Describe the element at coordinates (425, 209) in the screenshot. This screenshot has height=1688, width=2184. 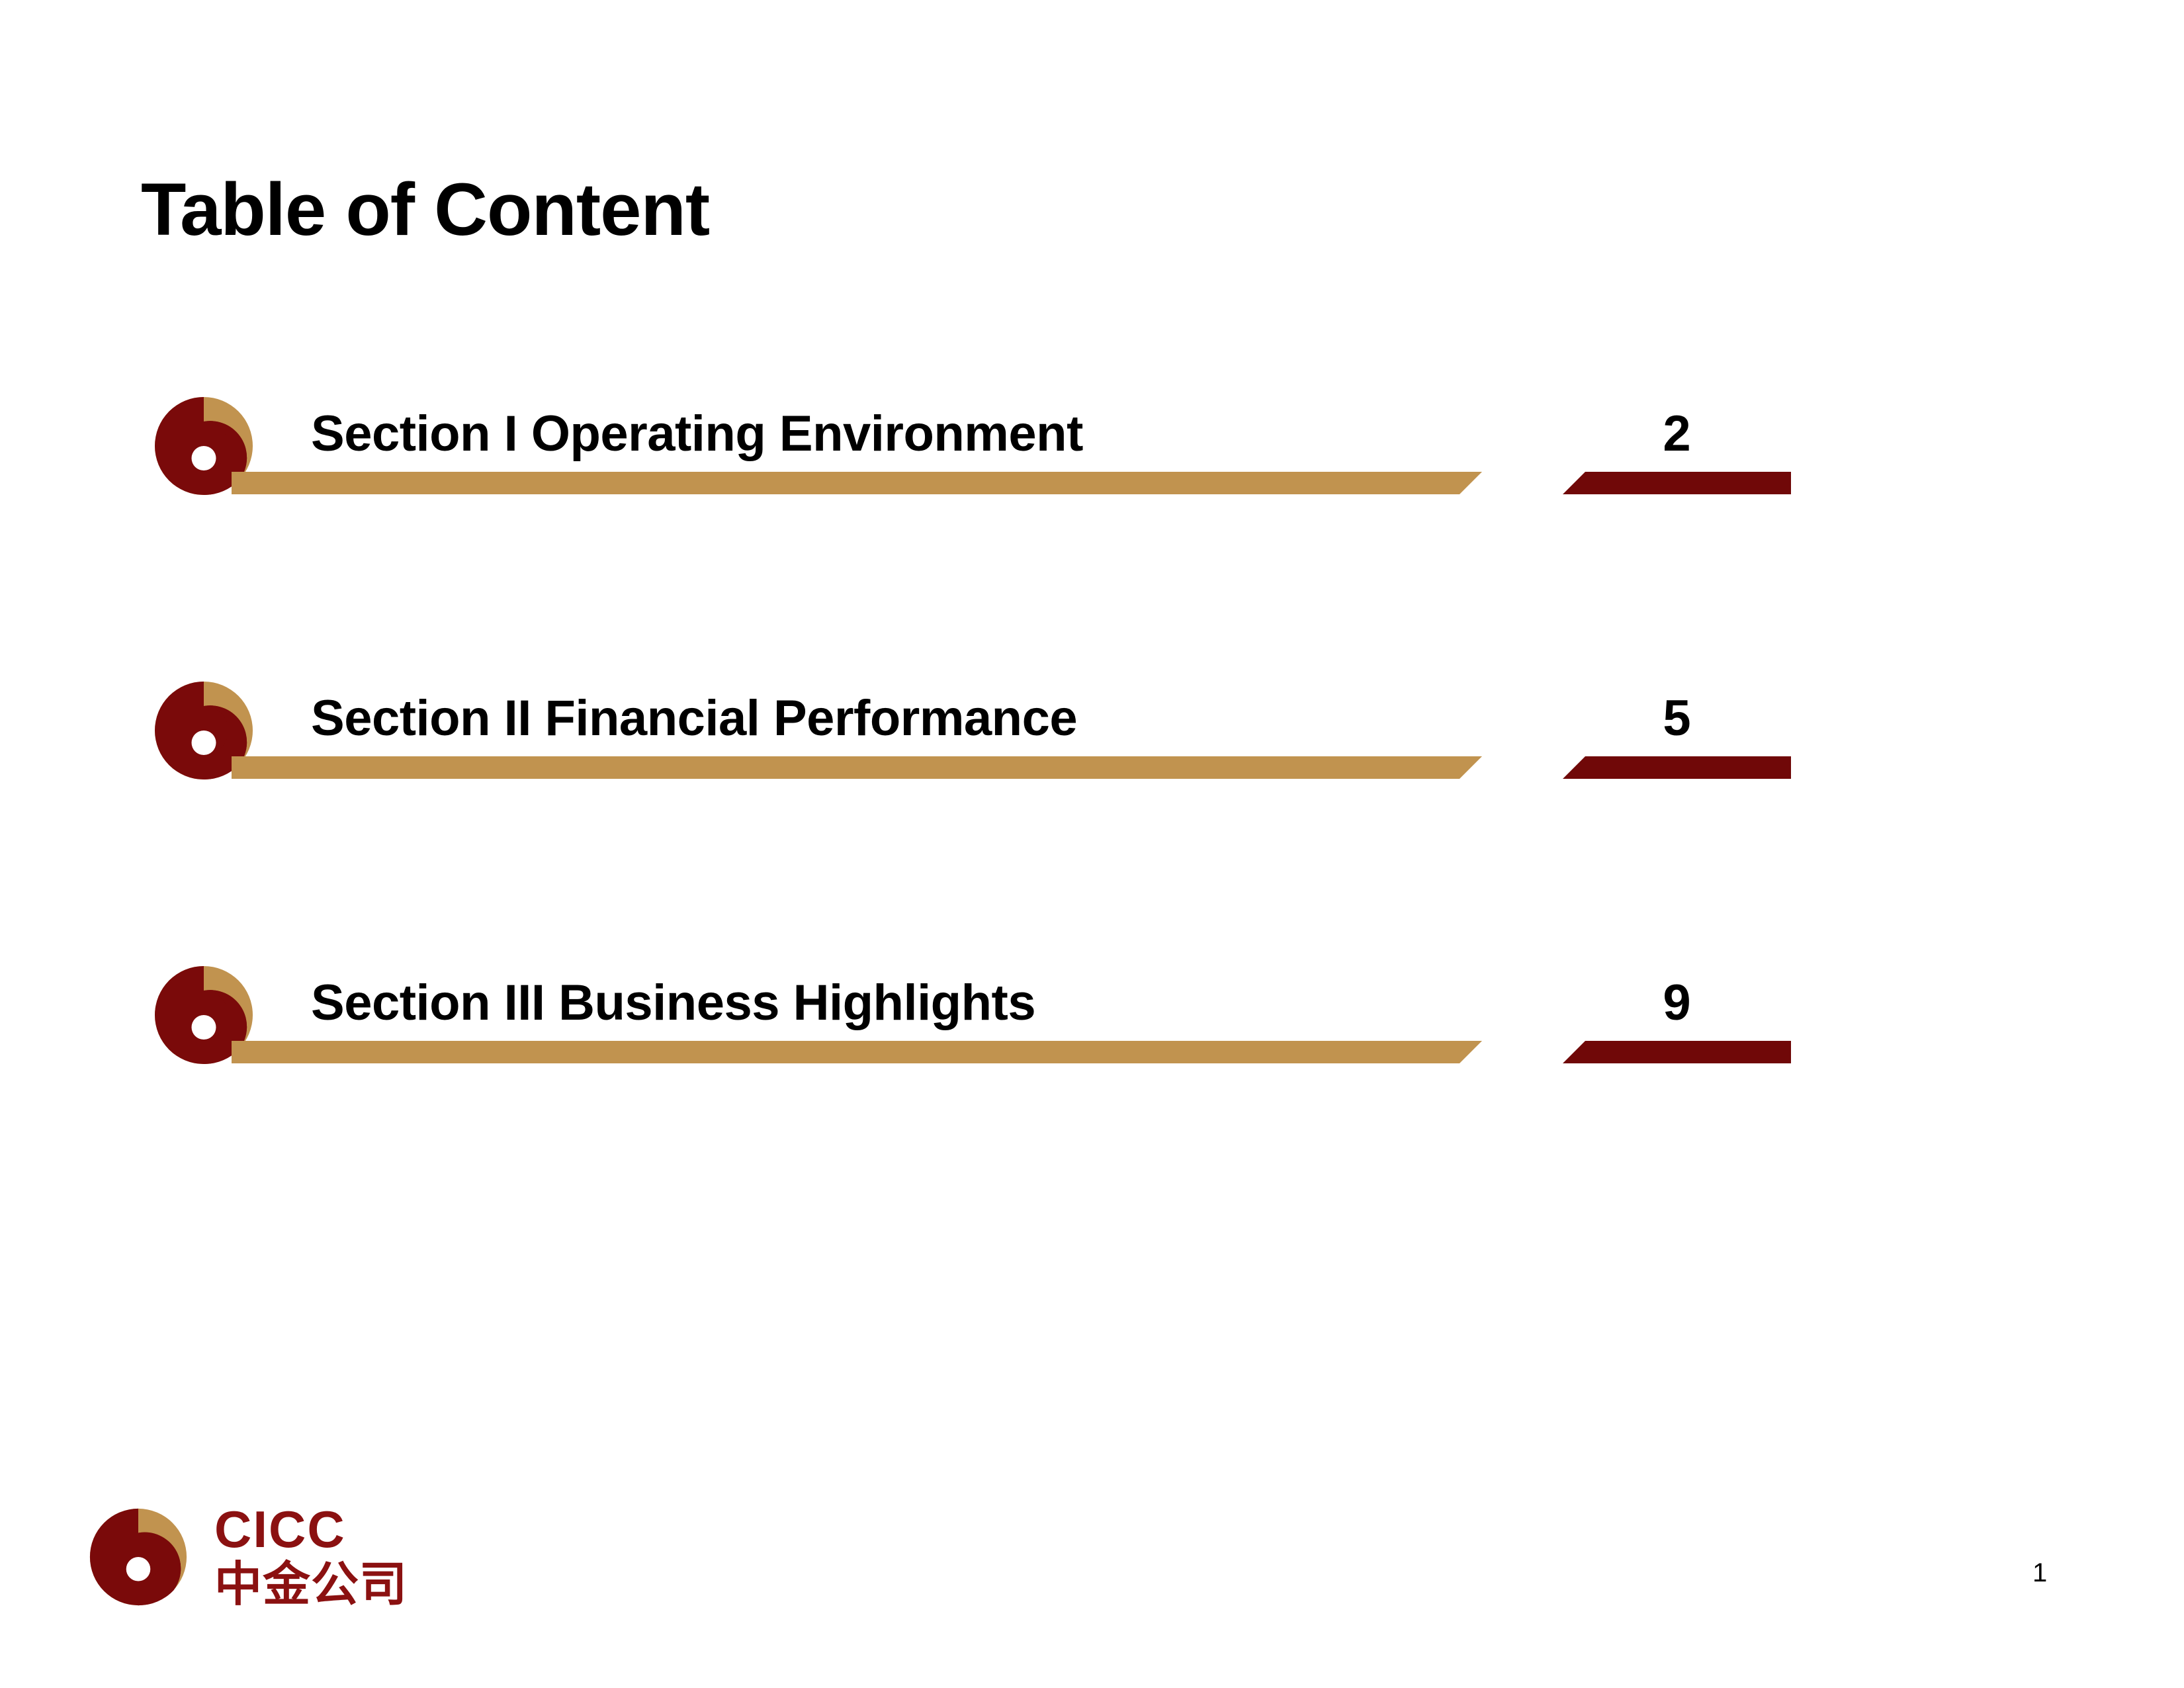
I see `page-title: Table of Content` at that location.